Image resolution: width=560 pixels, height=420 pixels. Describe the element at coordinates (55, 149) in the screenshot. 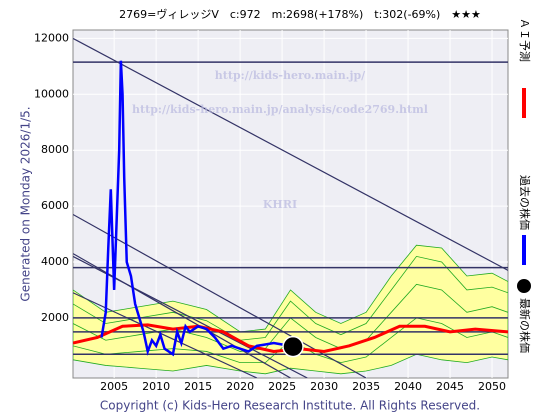

I see `y-tick-label: 8000` at that location.